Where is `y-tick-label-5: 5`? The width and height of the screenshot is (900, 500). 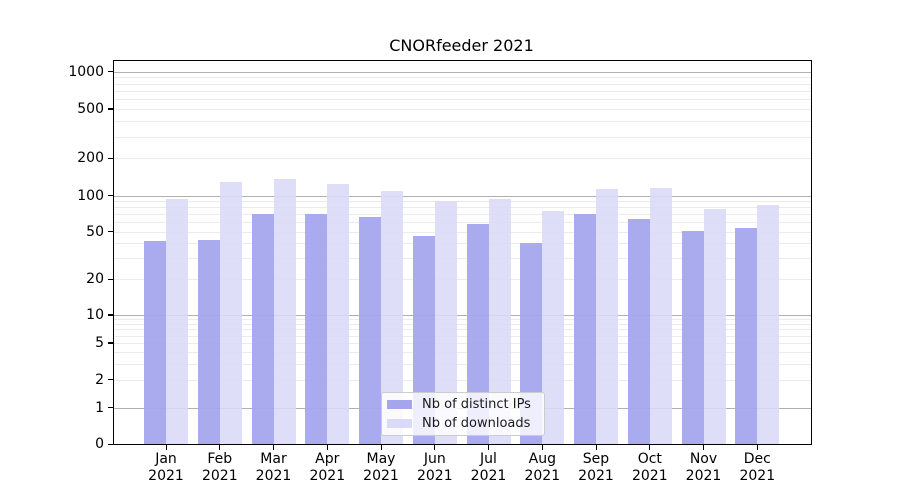 y-tick-label-5: 5 is located at coordinates (99, 342).